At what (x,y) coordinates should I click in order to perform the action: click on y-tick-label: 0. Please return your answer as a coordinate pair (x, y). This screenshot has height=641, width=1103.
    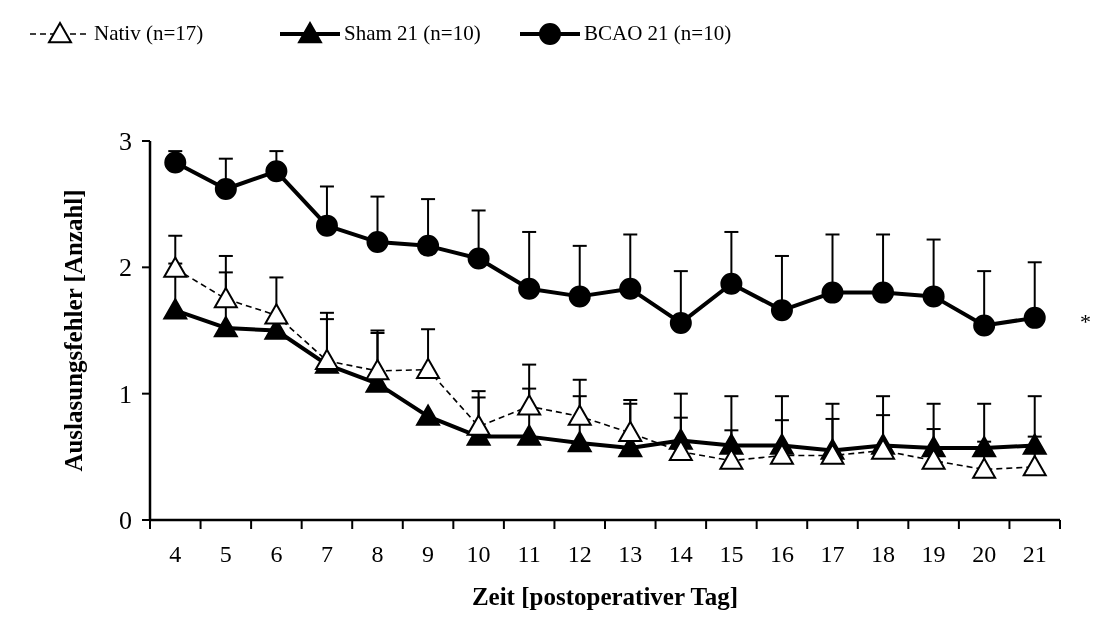
    Looking at the image, I should click on (125, 521).